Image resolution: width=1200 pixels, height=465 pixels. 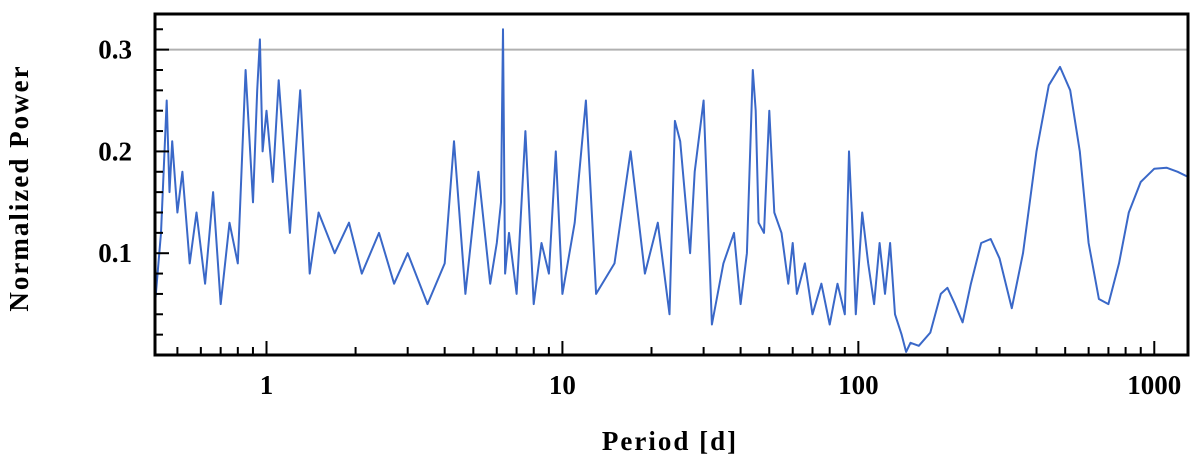 I want to click on x-axis-title: Period [d], so click(x=670, y=441).